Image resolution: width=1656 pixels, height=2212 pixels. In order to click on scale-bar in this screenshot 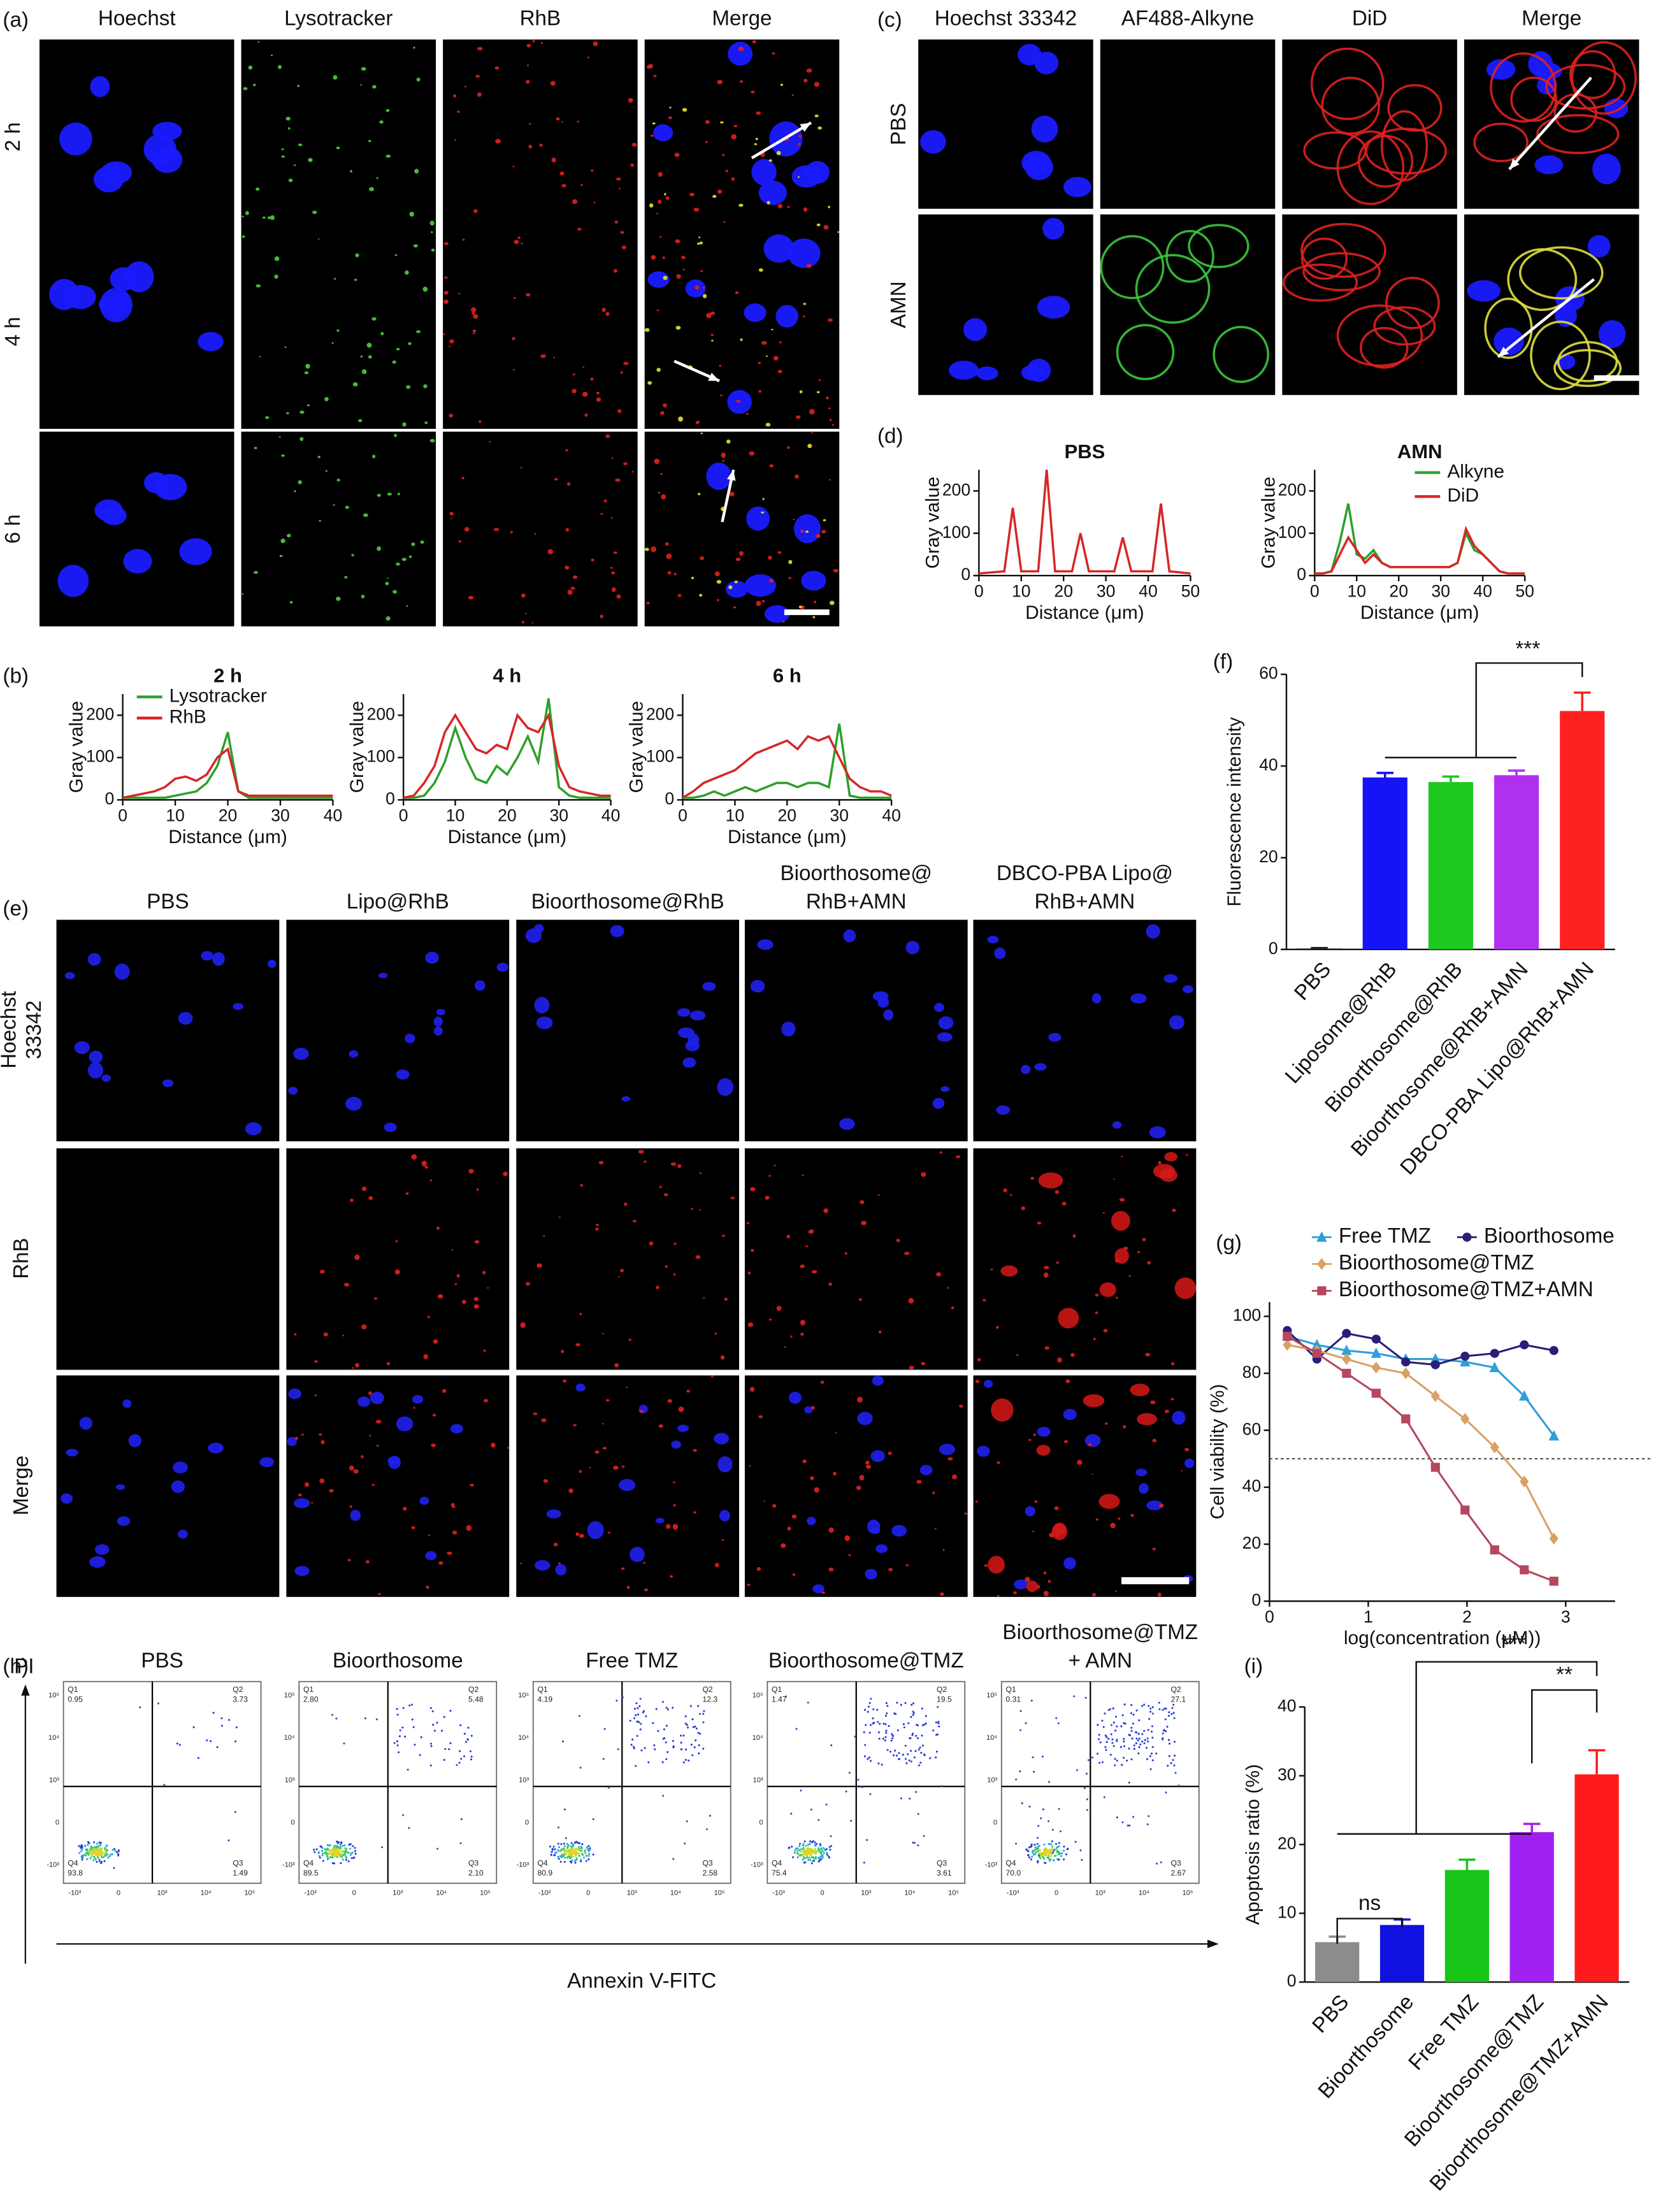, I will do `click(1616, 378)`.